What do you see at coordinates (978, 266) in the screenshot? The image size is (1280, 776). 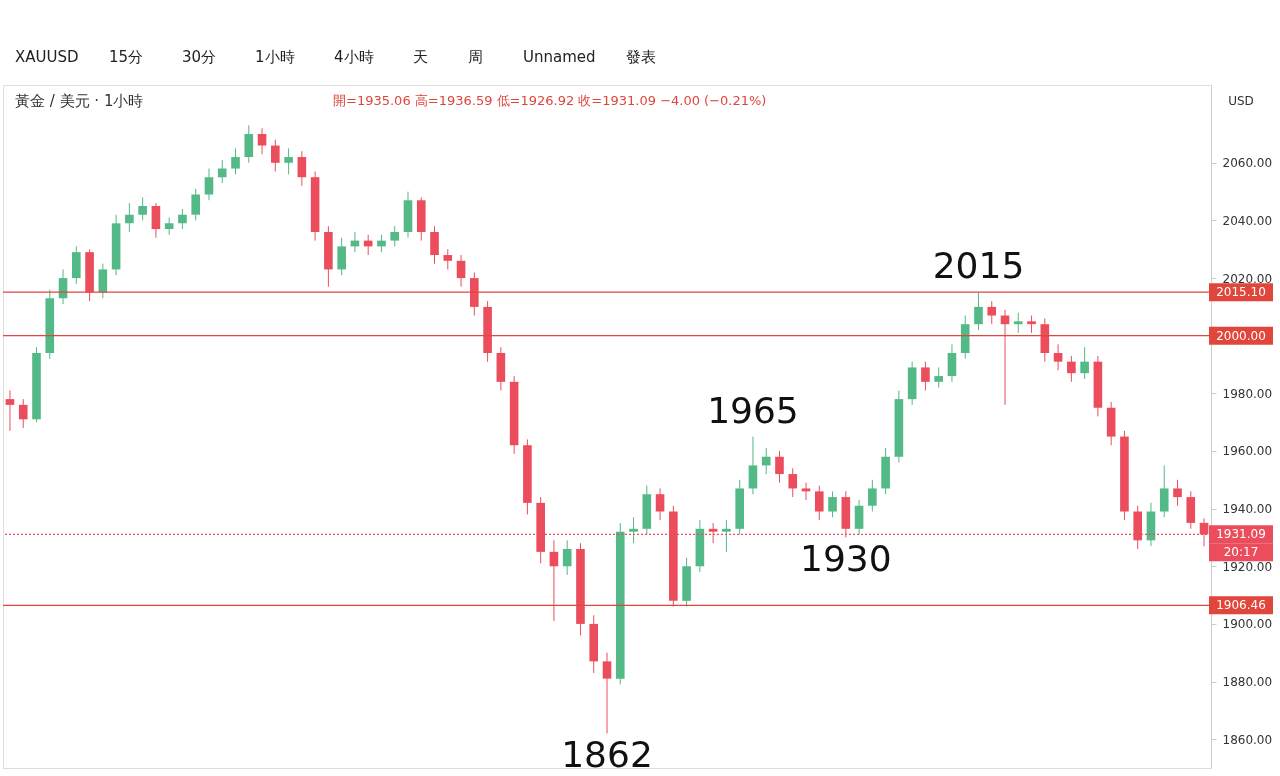 I see `annotation: 2015` at bounding box center [978, 266].